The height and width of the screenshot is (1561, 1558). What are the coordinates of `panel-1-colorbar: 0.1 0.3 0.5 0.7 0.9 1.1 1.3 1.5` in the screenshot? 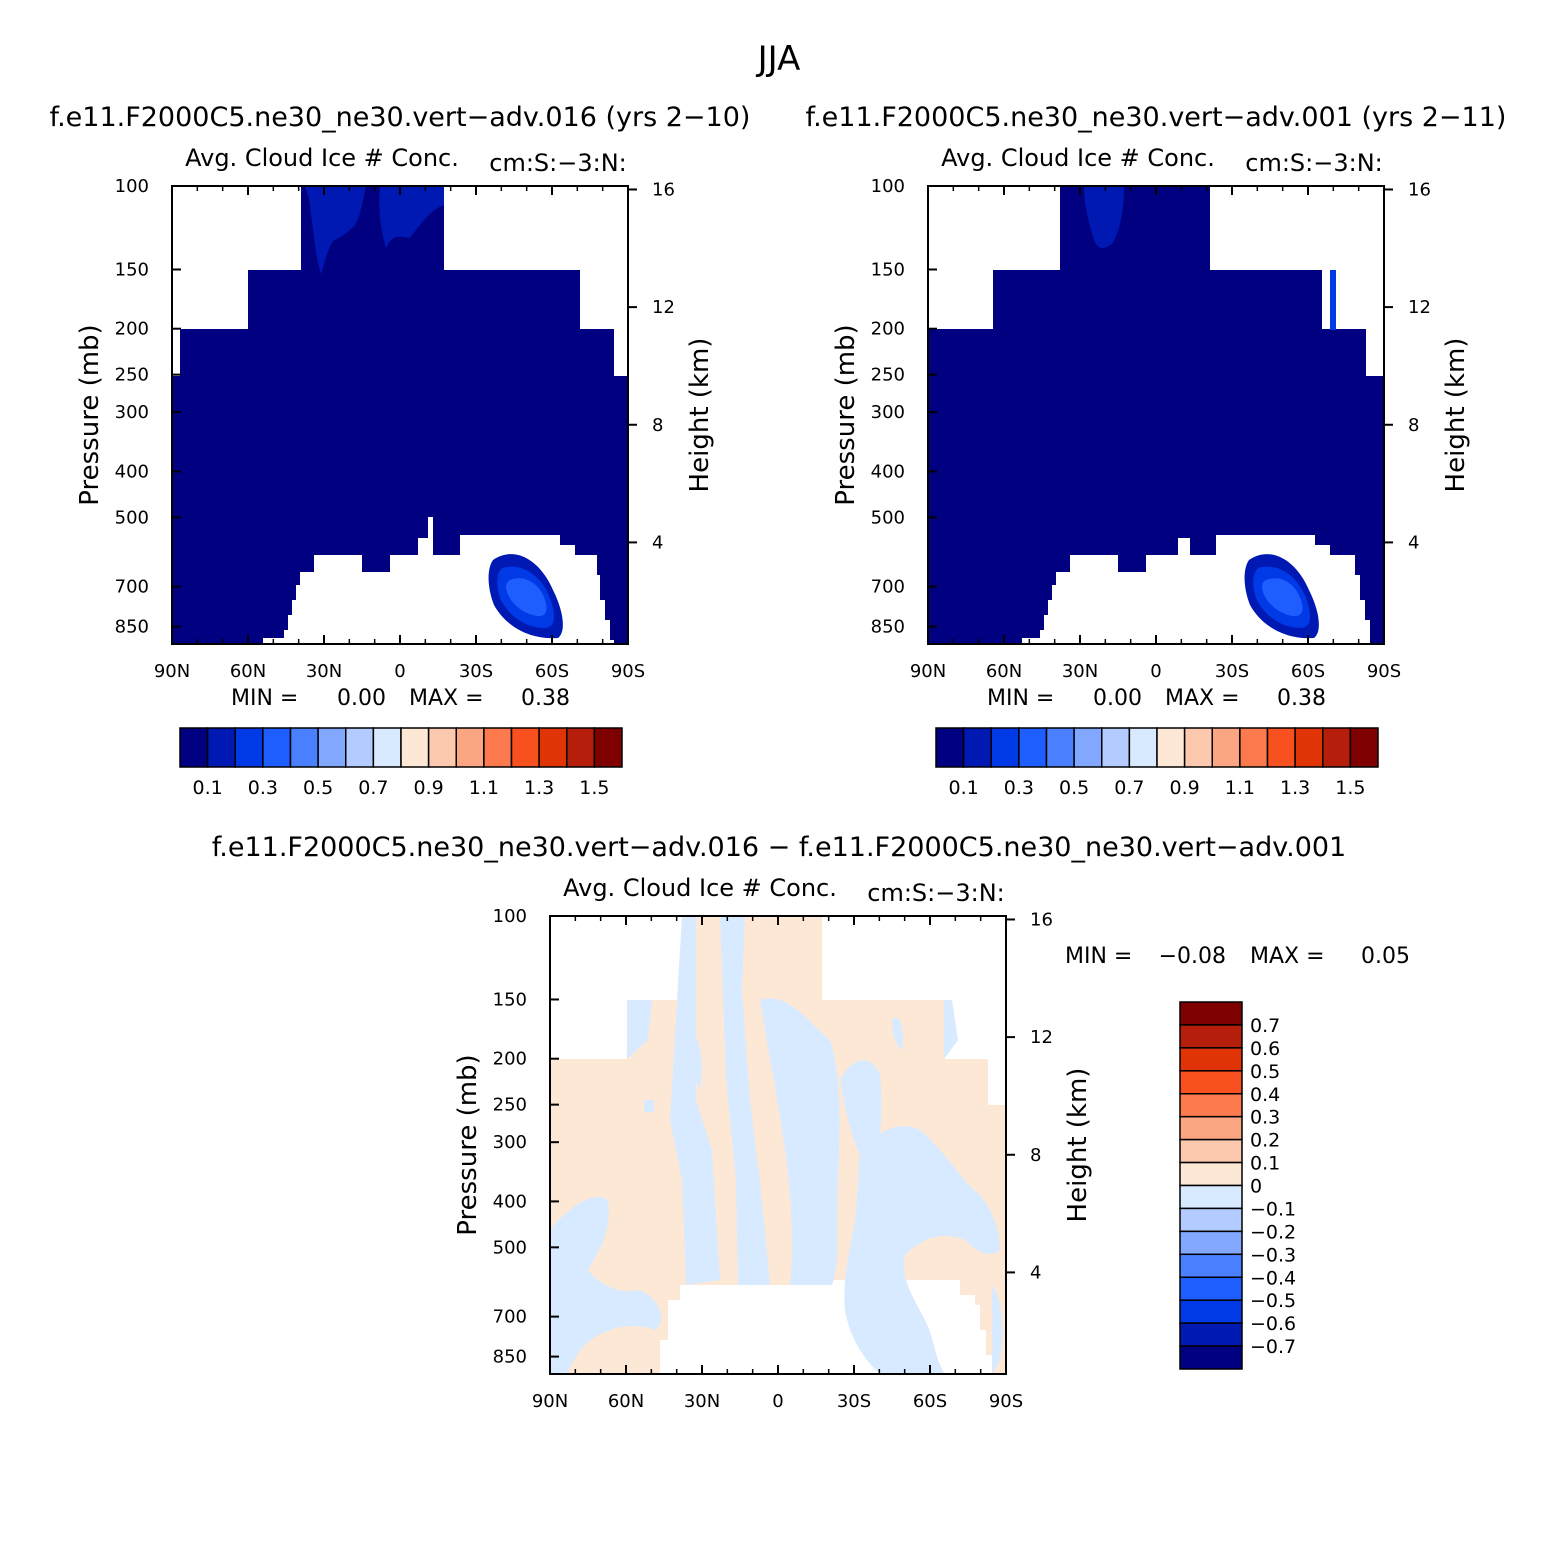 It's located at (401, 763).